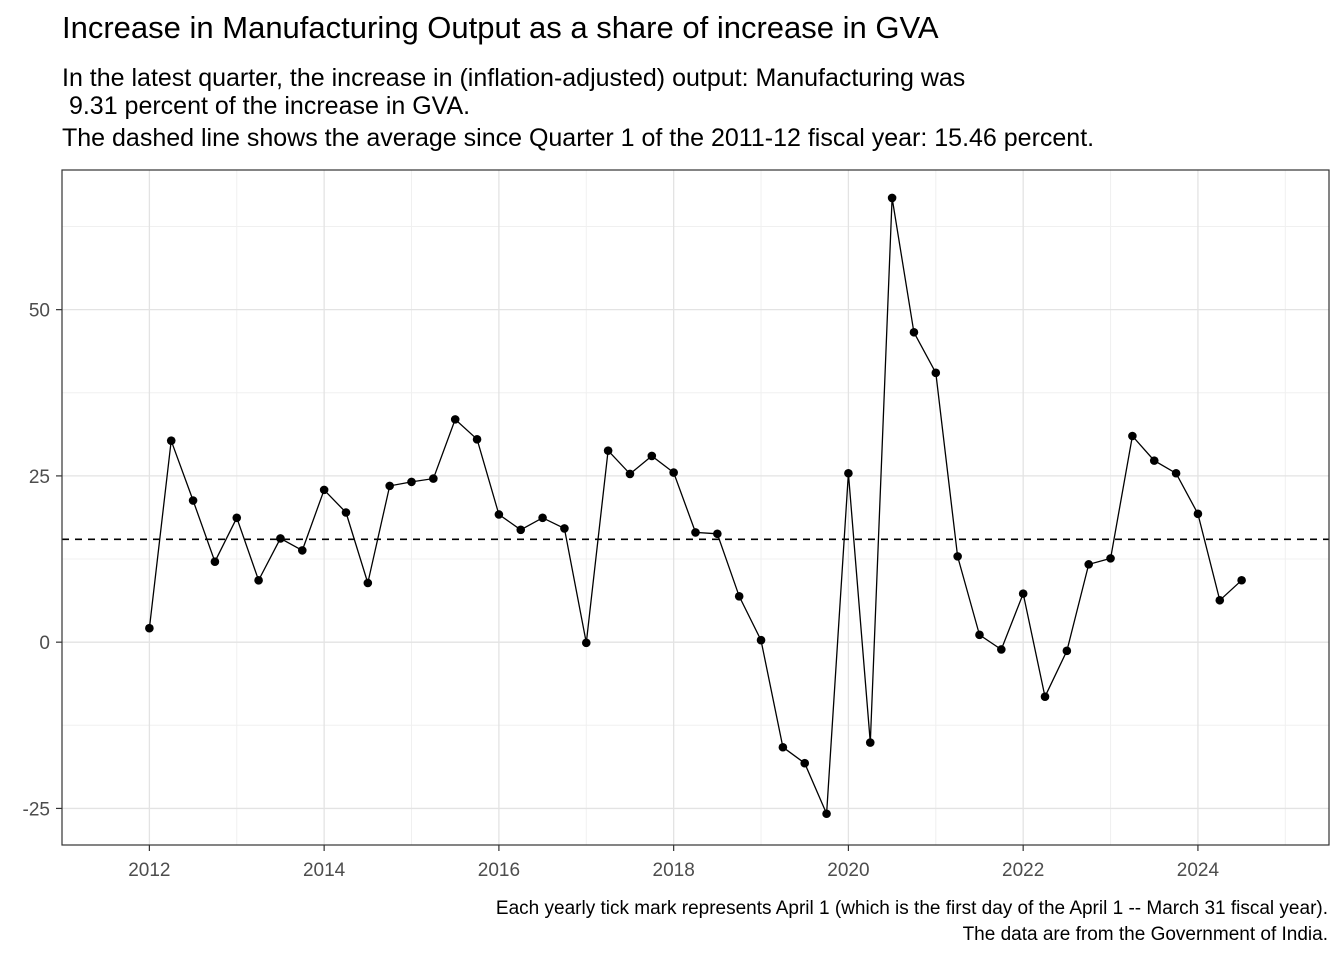 The width and height of the screenshot is (1344, 960). What do you see at coordinates (324, 870) in the screenshot?
I see `x-tick-label: 2014` at bounding box center [324, 870].